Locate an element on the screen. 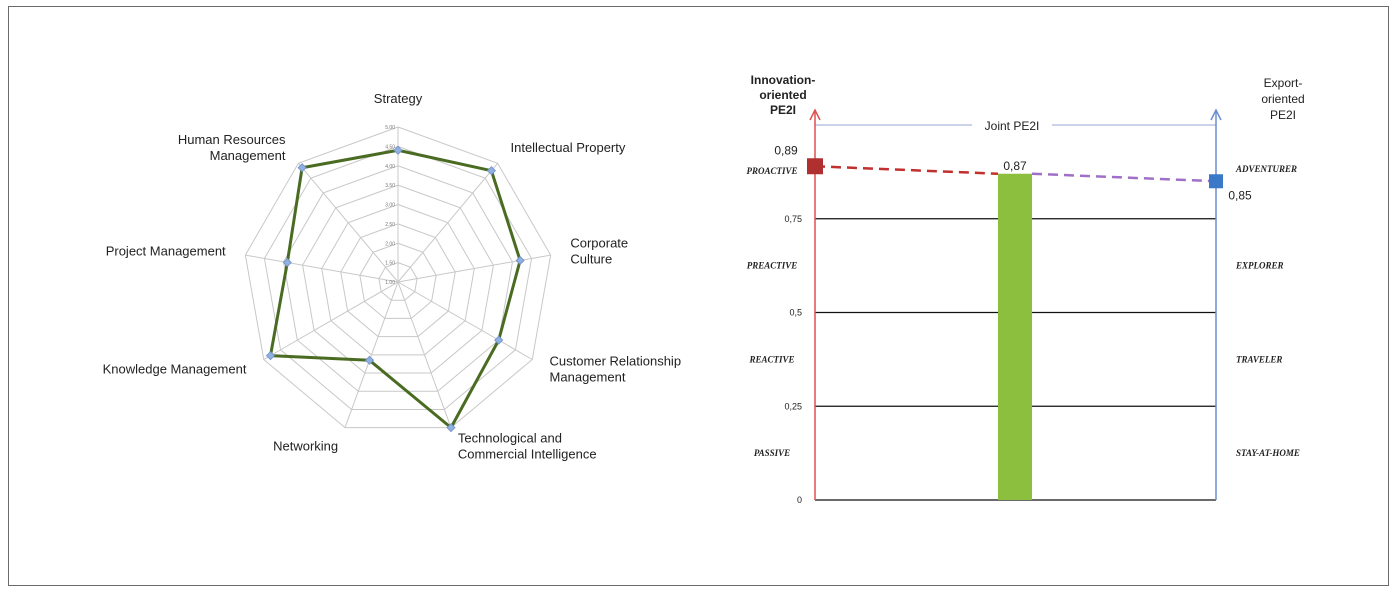 The height and width of the screenshot is (592, 1397). innovation-point is located at coordinates (815, 166).